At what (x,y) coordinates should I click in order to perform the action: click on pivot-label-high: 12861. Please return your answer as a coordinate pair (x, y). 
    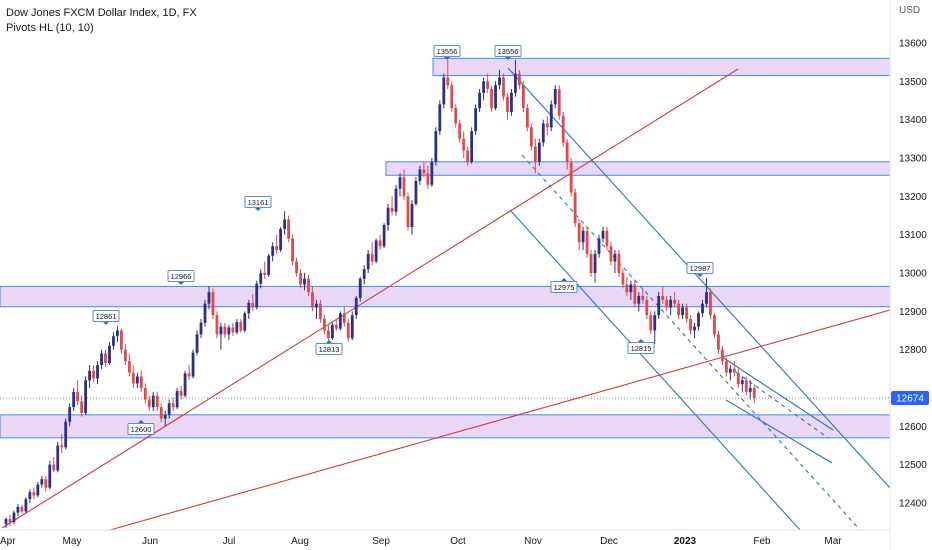
    Looking at the image, I should click on (106, 317).